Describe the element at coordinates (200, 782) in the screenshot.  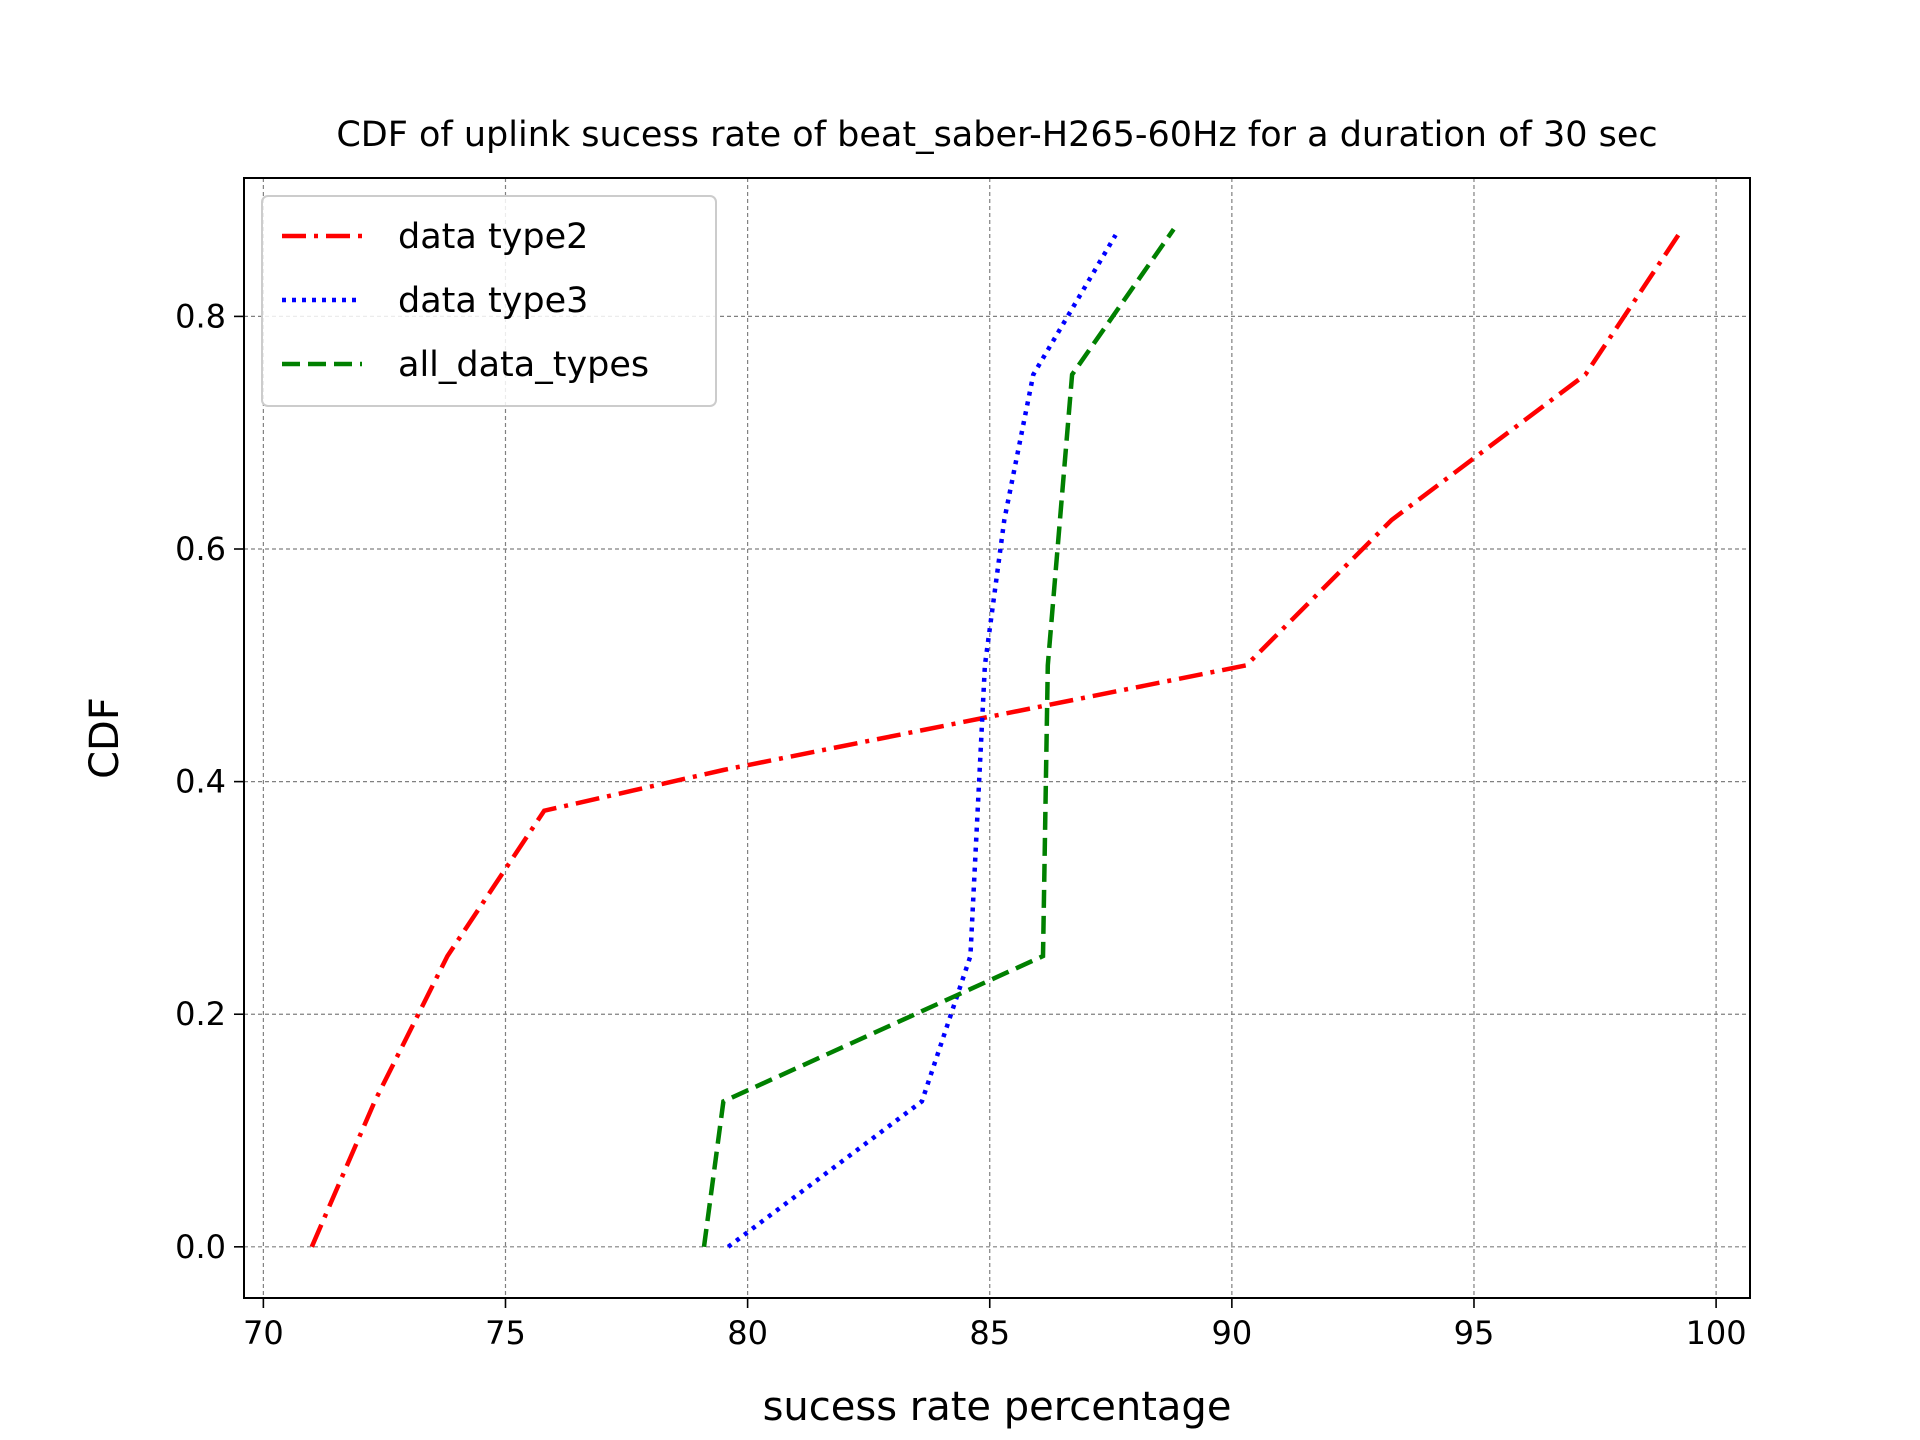
I see `y-tick-label: 0.4` at that location.